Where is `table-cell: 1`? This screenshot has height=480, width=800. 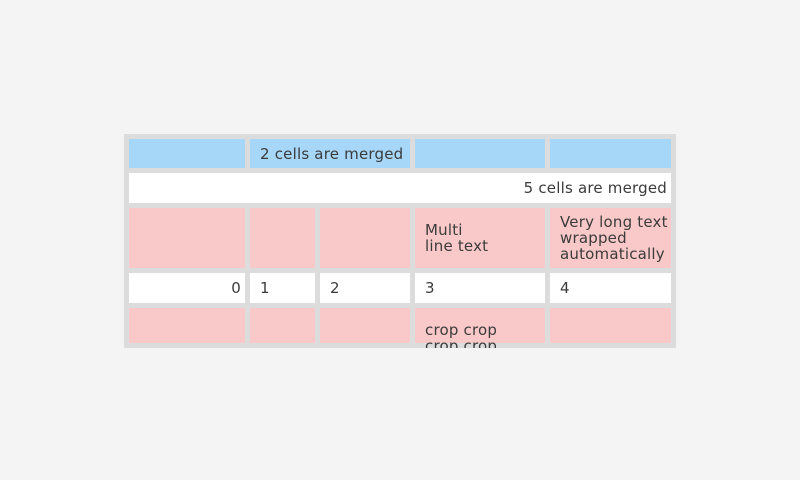
table-cell: 1 is located at coordinates (282, 288).